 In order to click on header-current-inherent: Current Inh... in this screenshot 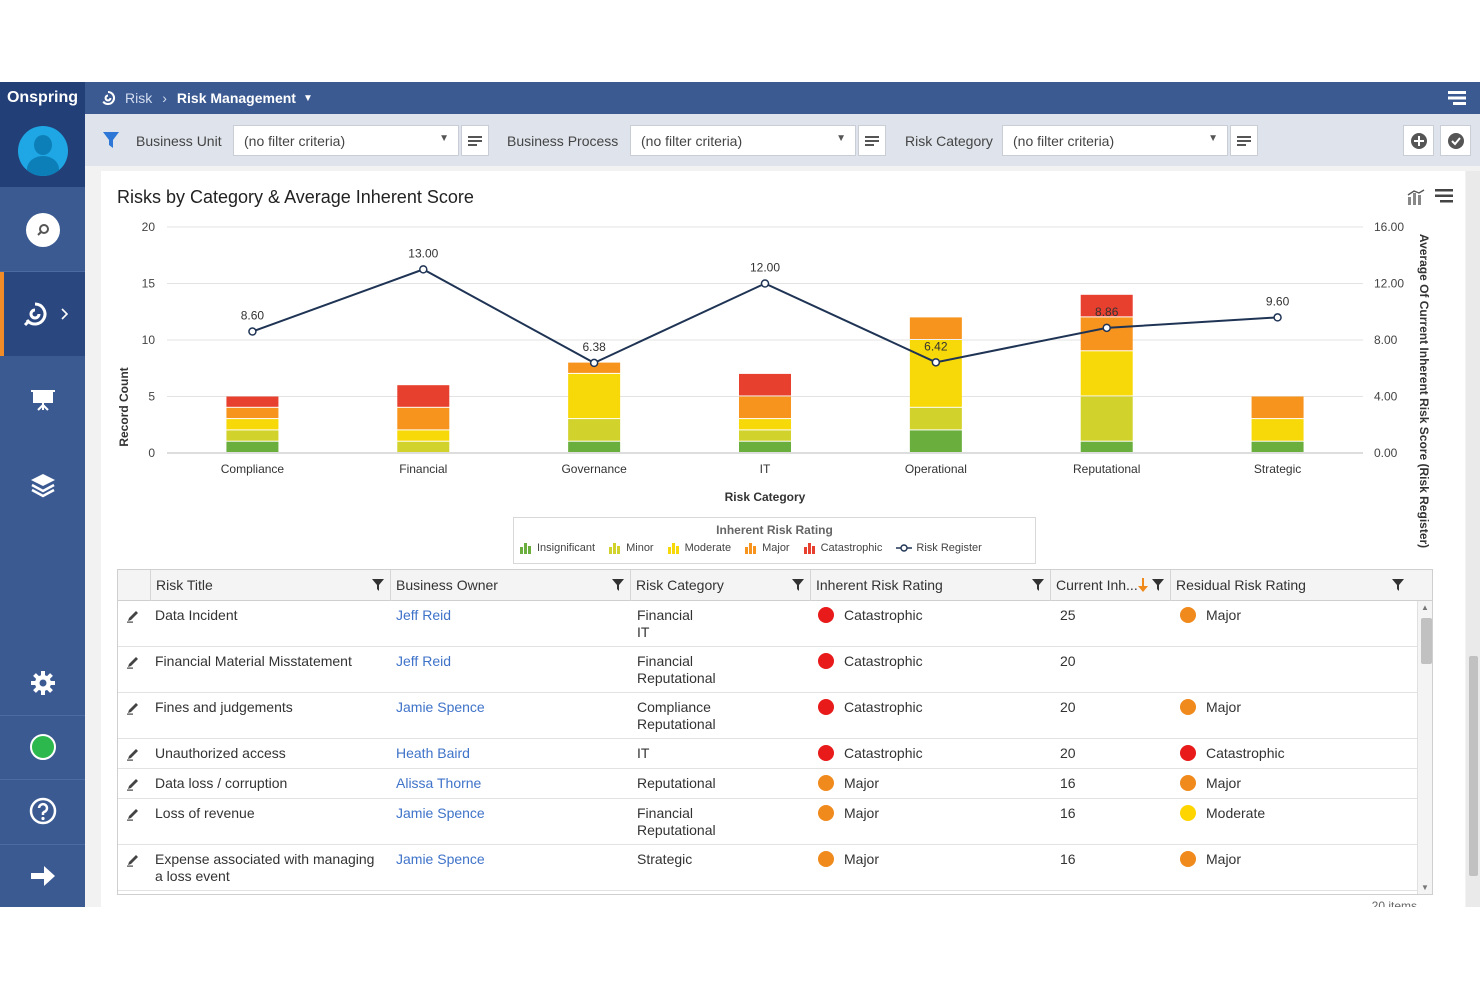, I will do `click(1110, 585)`.